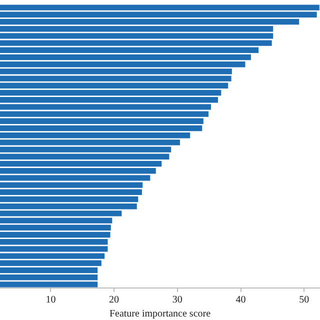  I want to click on x-tick-label: 10, so click(51, 300).